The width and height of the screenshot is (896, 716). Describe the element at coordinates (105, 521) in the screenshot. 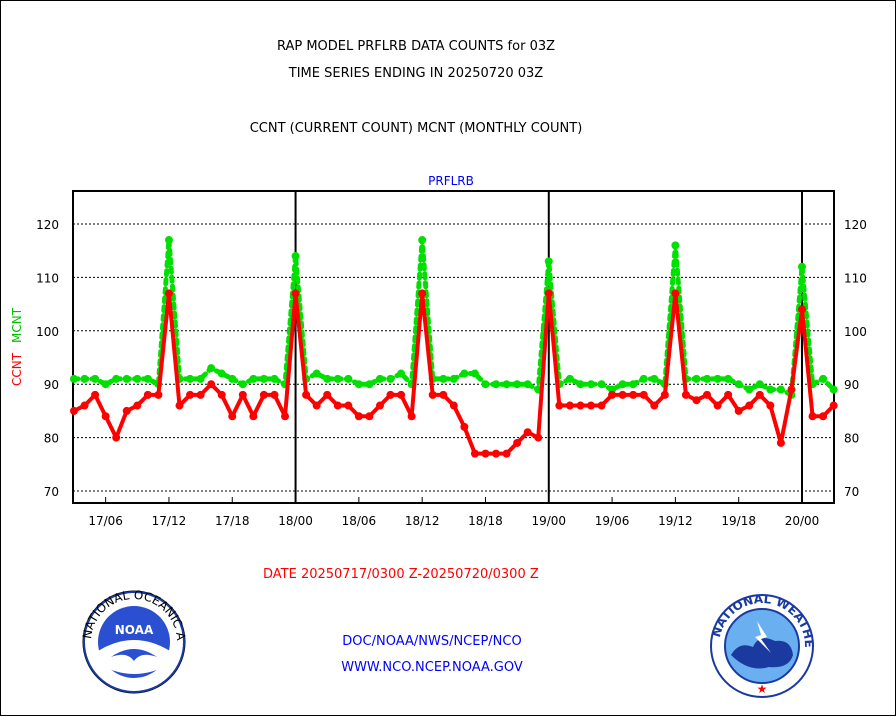

I see `xtick-label: 17/06` at that location.